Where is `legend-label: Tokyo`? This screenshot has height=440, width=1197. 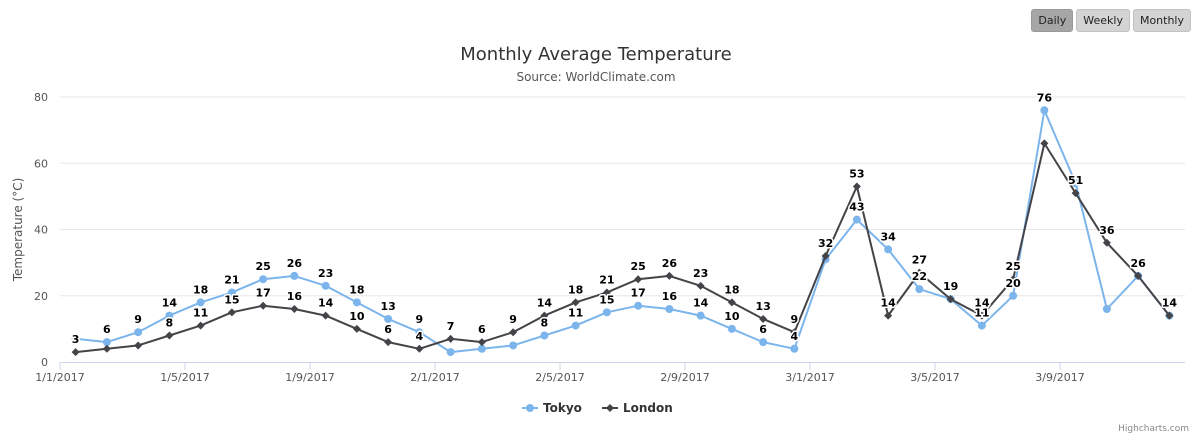 legend-label: Tokyo is located at coordinates (562, 408).